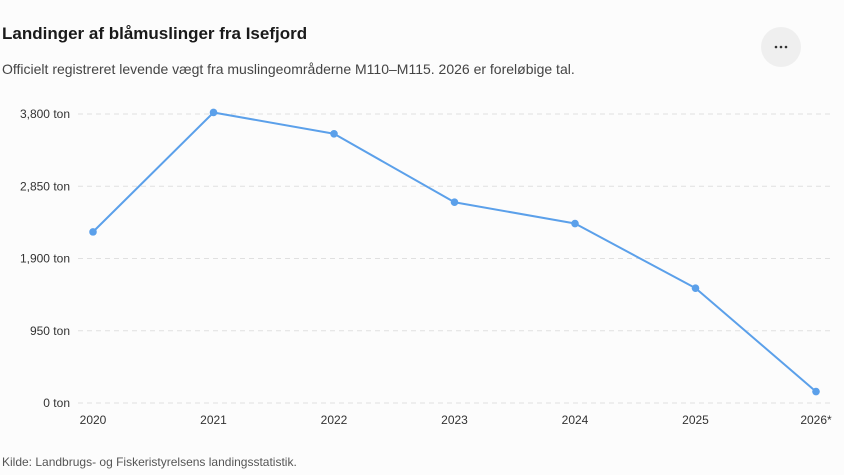 This screenshot has width=844, height=475. What do you see at coordinates (45, 114) in the screenshot?
I see `y-tick-label: 3,800 ton` at bounding box center [45, 114].